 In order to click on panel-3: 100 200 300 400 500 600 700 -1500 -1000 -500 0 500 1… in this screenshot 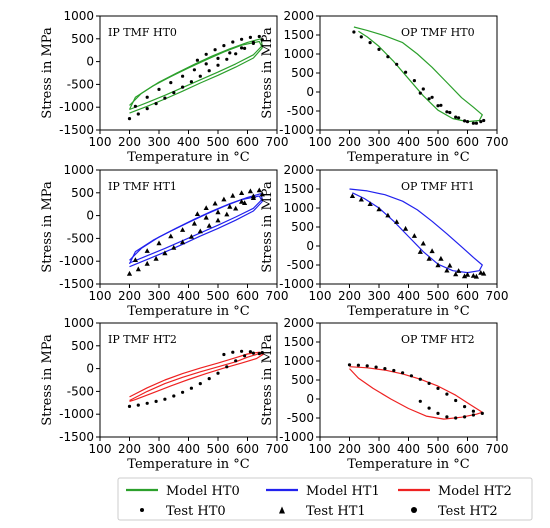, I will do `click(164, 241)`.